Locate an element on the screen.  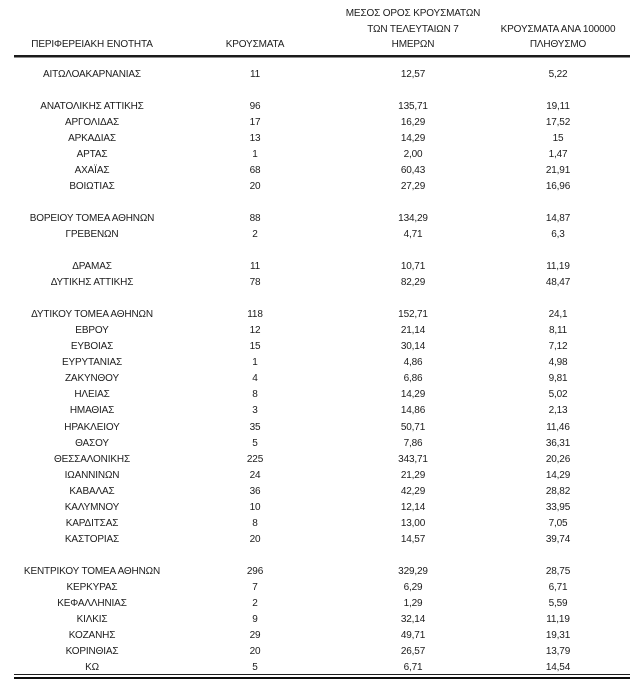
cell-cases: 118 is located at coordinates (255, 315).